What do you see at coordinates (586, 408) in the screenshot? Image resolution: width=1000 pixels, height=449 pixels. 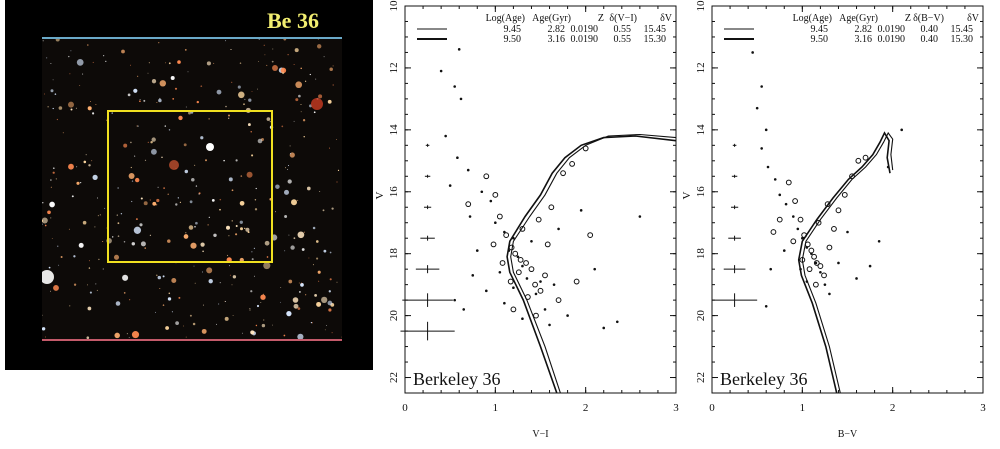 I see `x-tick-label: 2` at bounding box center [586, 408].